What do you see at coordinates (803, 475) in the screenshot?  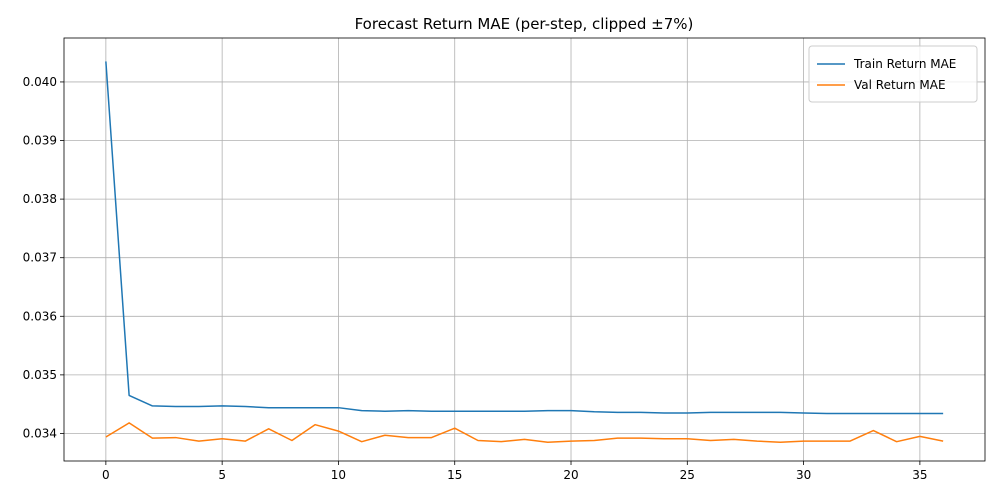 I see `x-tick-label: 30` at bounding box center [803, 475].